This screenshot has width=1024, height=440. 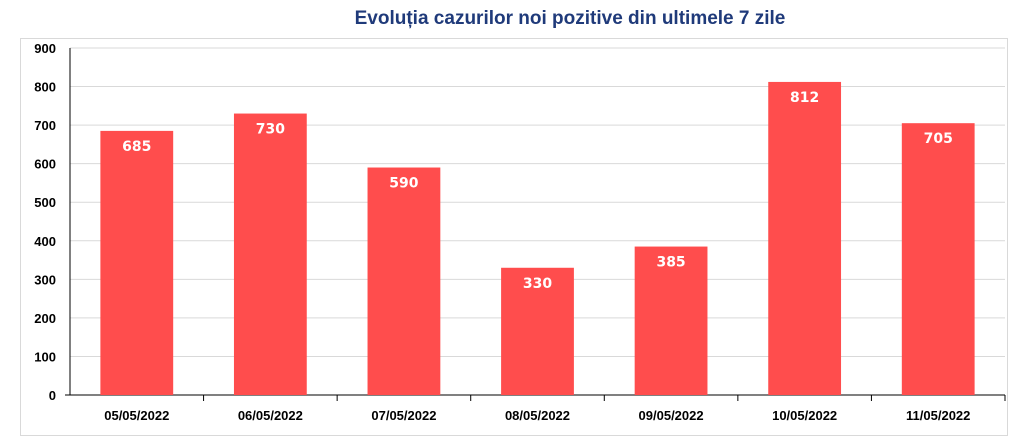 I want to click on x-tick-label: 09/05/2022, so click(x=671, y=415).